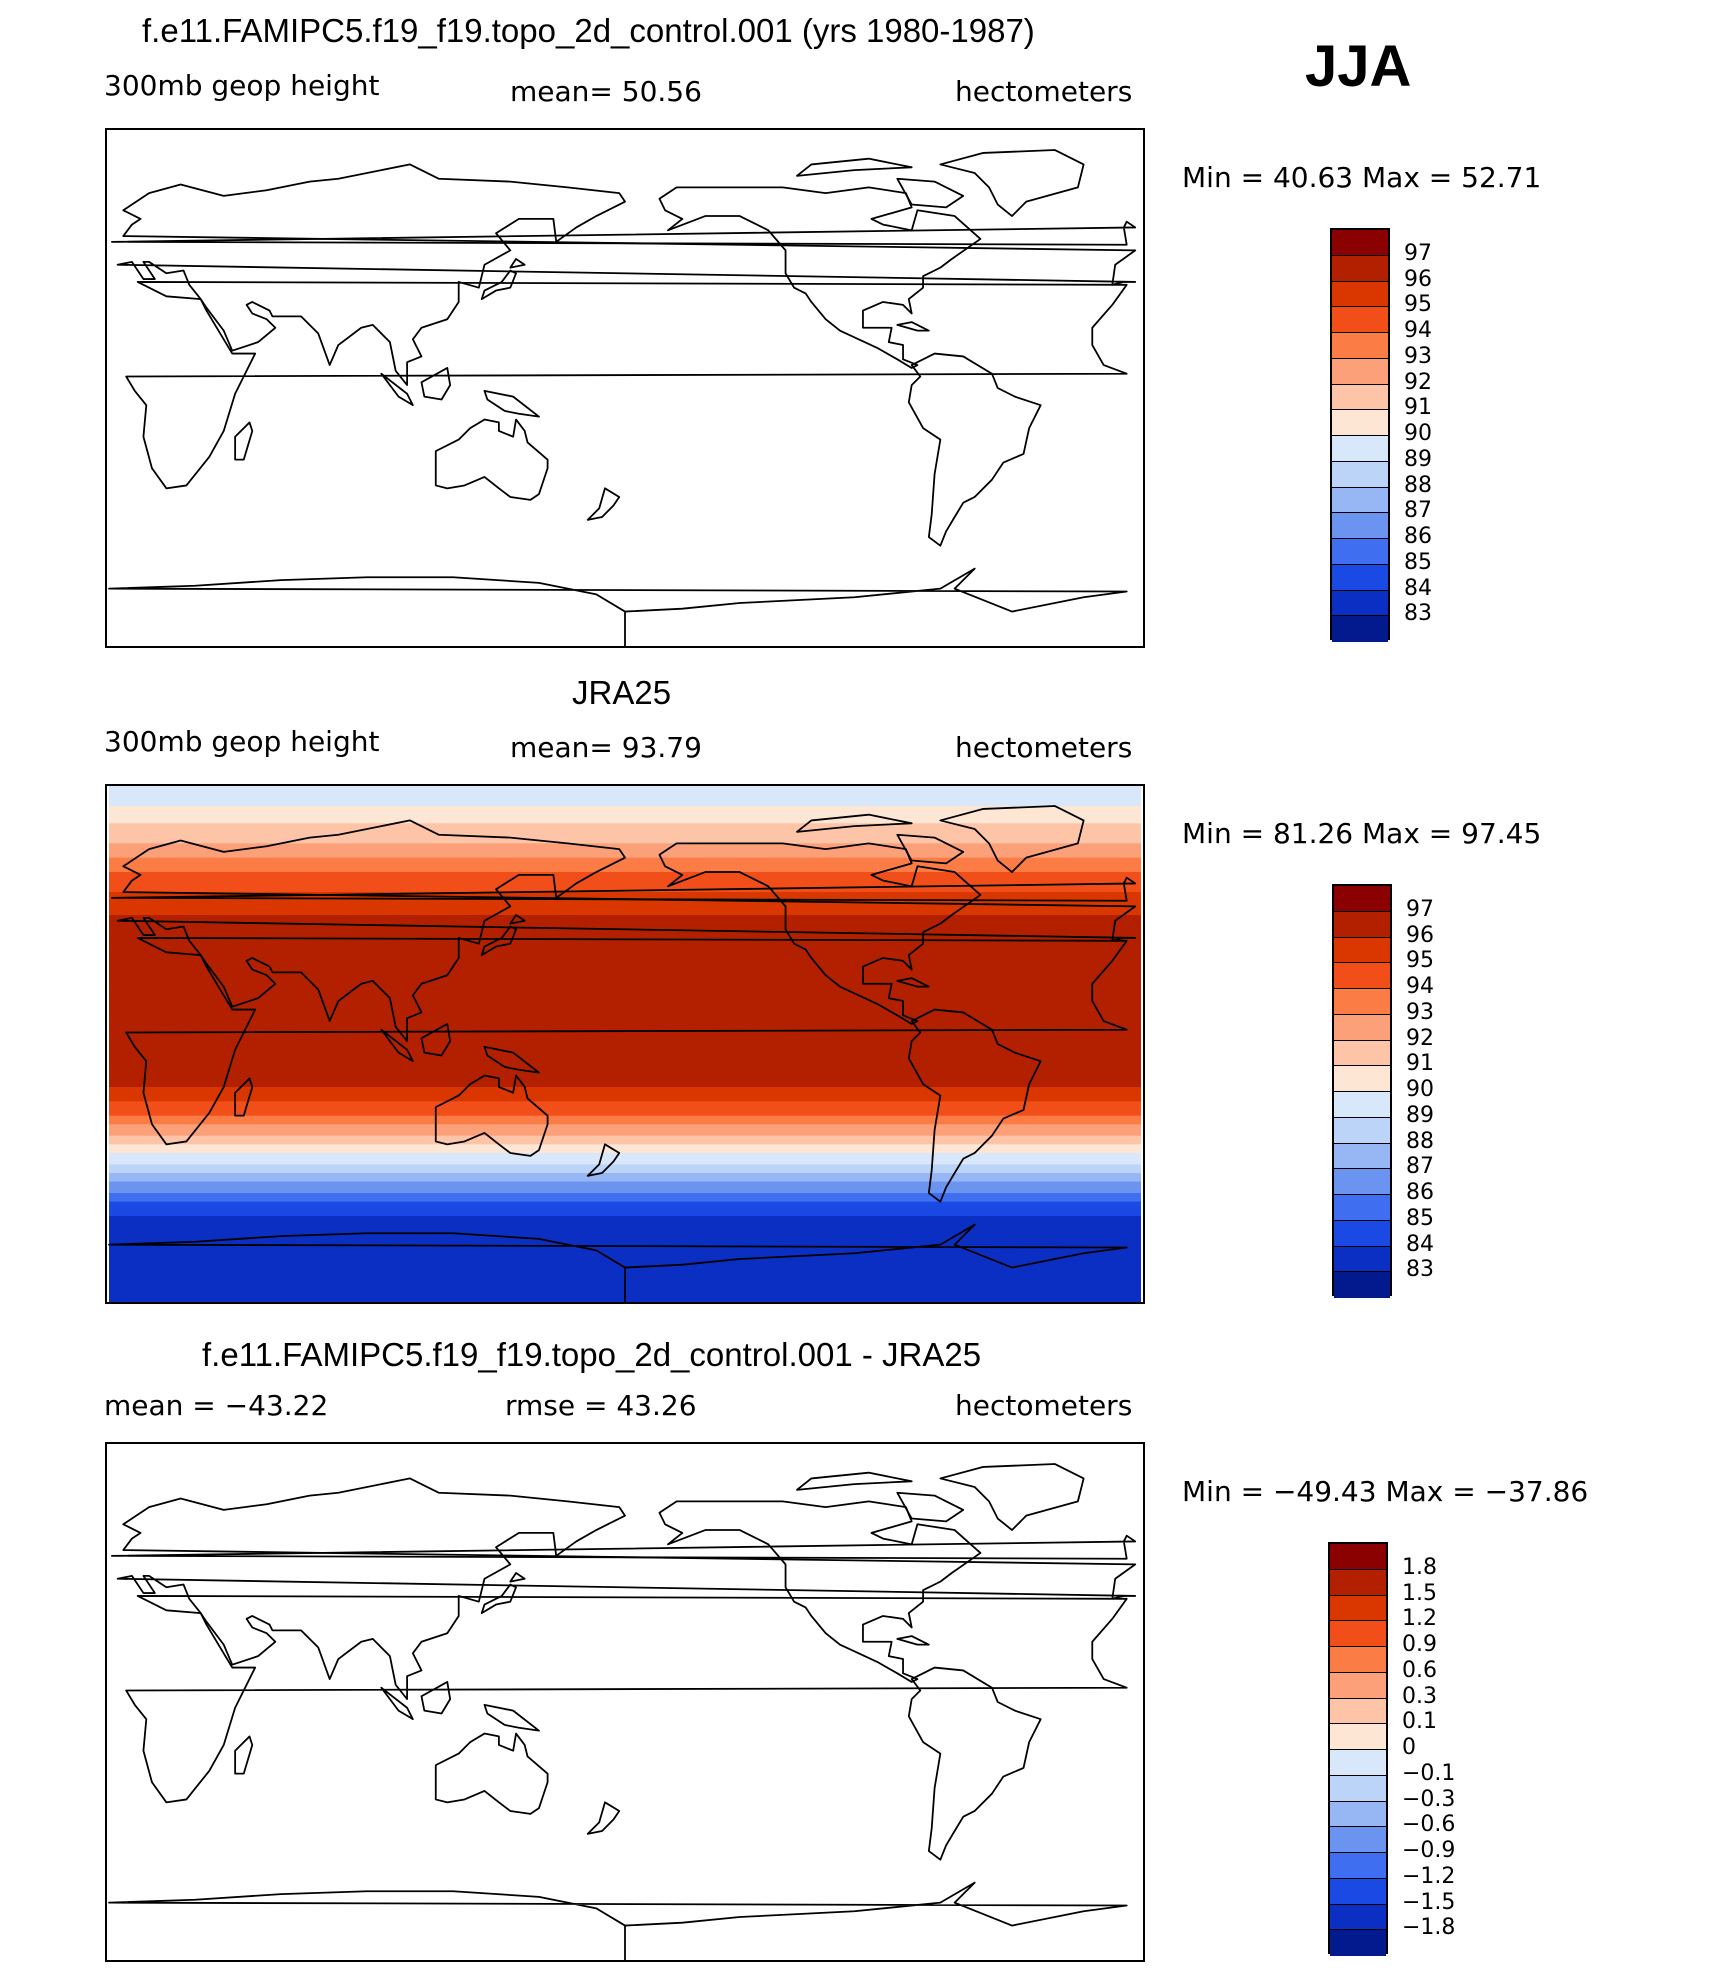 The height and width of the screenshot is (1969, 1710). I want to click on colorbar-tick-label: −0.9, so click(1429, 1850).